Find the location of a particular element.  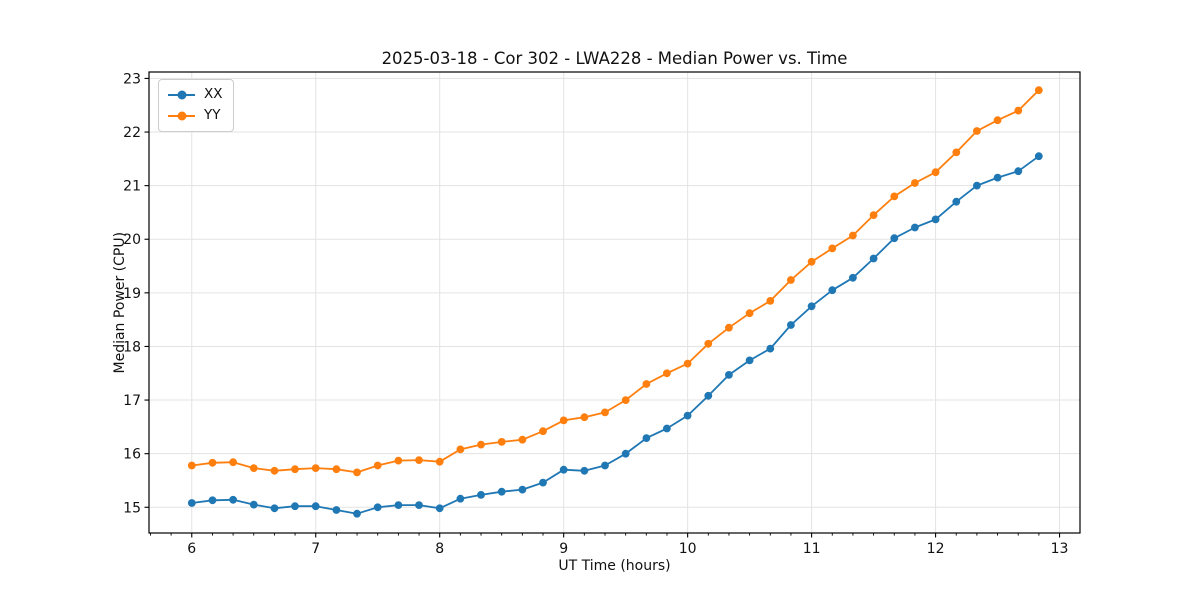

y-tick-label: 22 is located at coordinates (132, 133).